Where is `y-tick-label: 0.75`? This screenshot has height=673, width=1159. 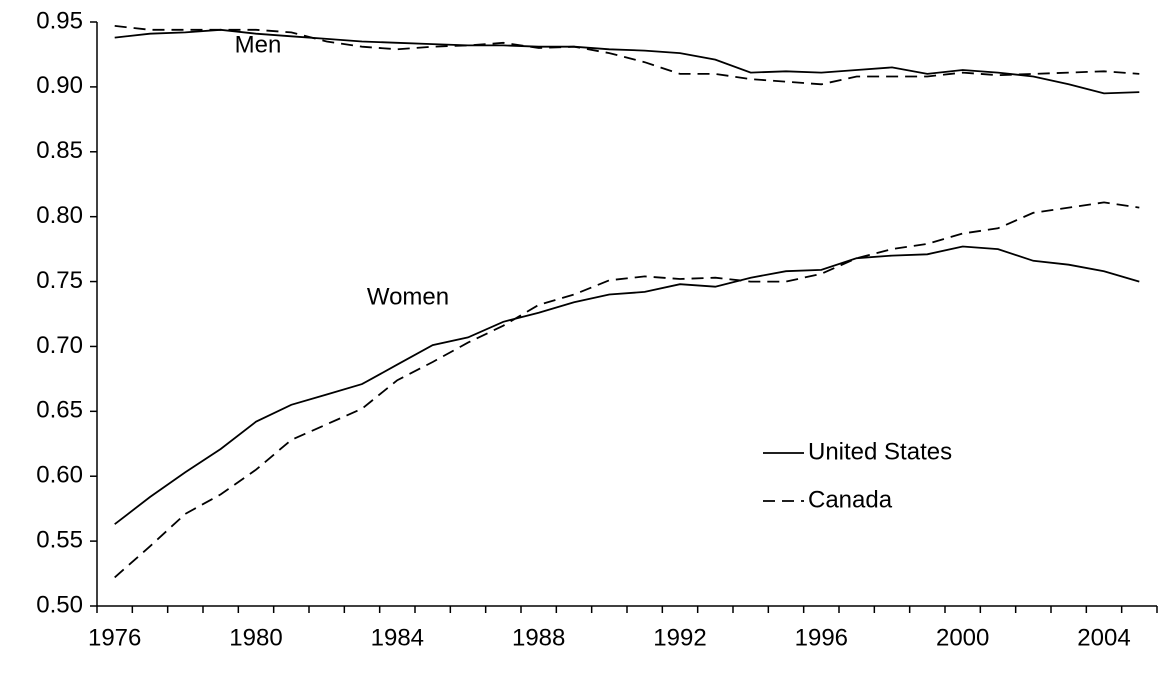
y-tick-label: 0.75 is located at coordinates (59, 280).